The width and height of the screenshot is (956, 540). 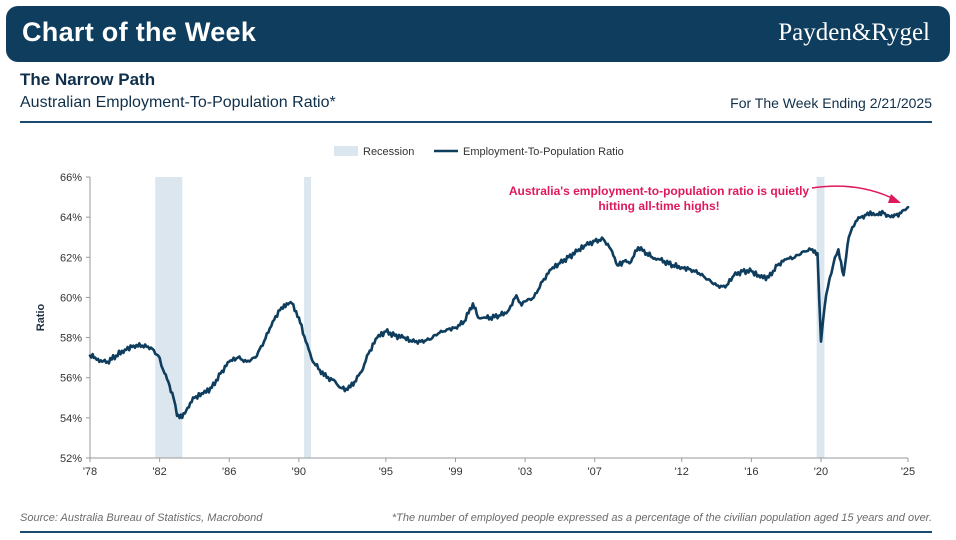 I want to click on header-divider, so click(x=476, y=122).